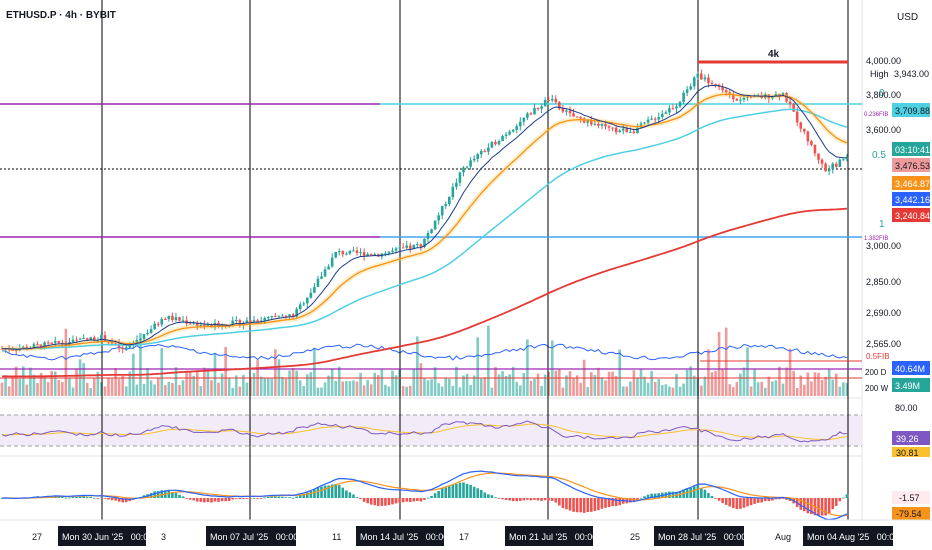 This screenshot has height=550, width=932. I want to click on high-price: 3,943.00, so click(911, 74).